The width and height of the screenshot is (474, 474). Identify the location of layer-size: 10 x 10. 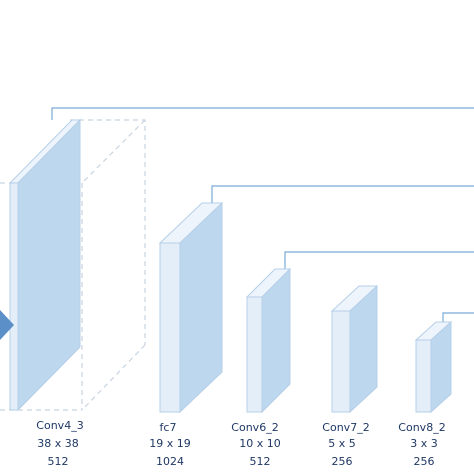
(260, 443).